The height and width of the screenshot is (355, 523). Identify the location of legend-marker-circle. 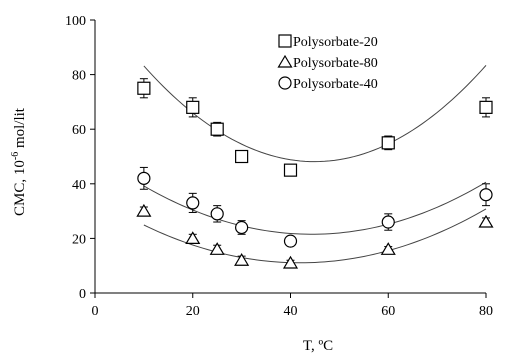
(285, 83).